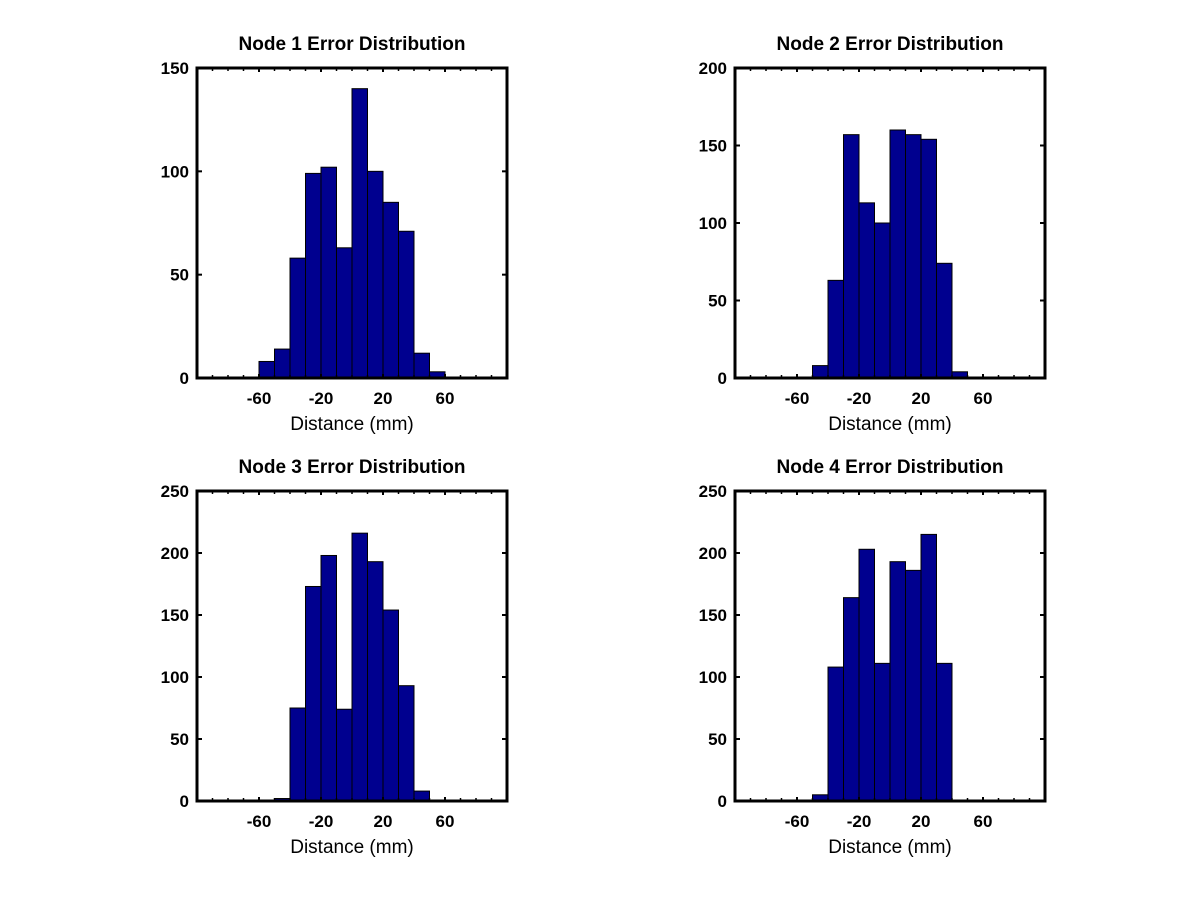 This screenshot has width=1200, height=905. I want to click on chart-title: Node 2 Error Distribution, so click(890, 44).